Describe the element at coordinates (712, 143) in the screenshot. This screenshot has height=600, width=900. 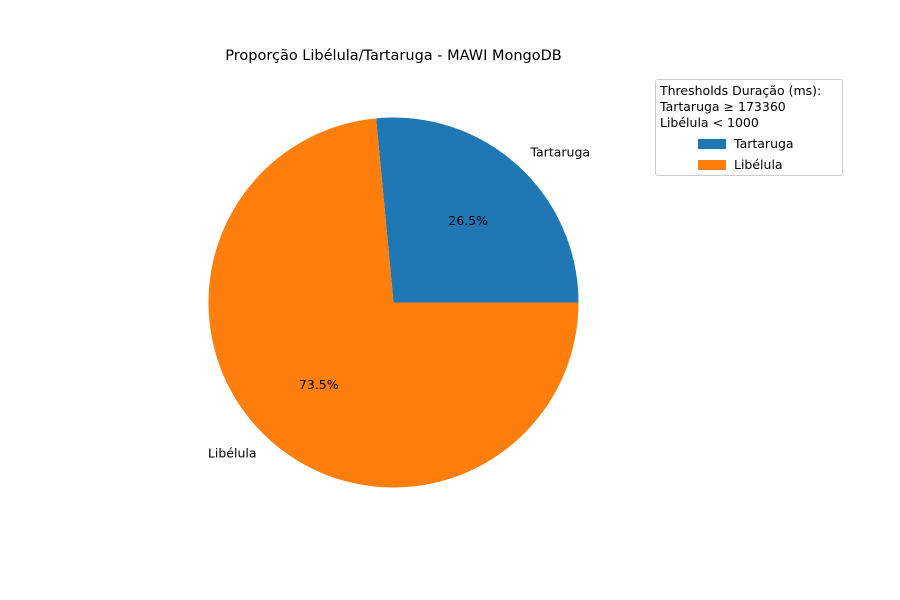
I see `legend-swatch-tartaruga` at that location.